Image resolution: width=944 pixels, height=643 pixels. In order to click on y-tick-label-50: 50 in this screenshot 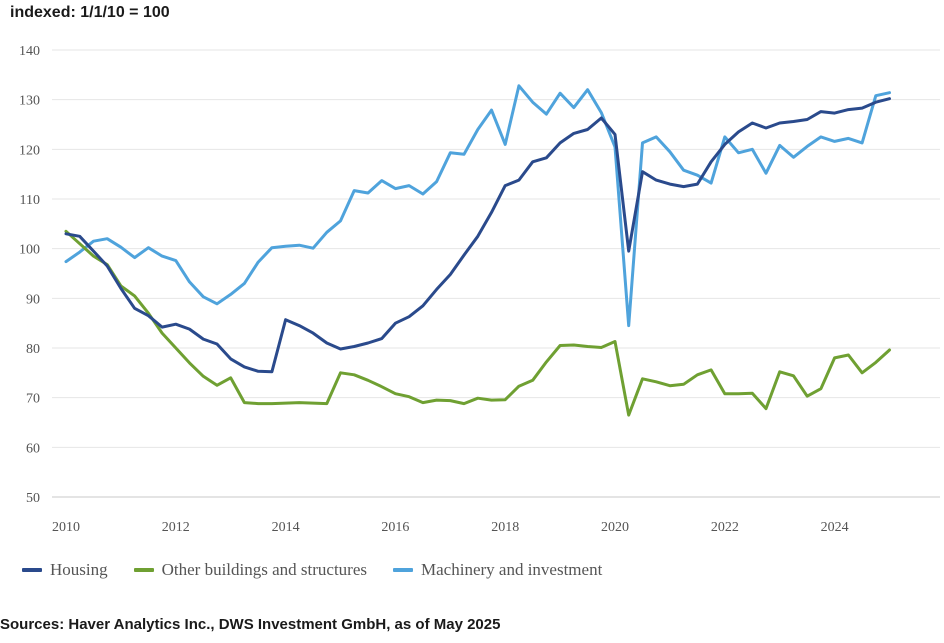, I will do `click(33, 498)`.